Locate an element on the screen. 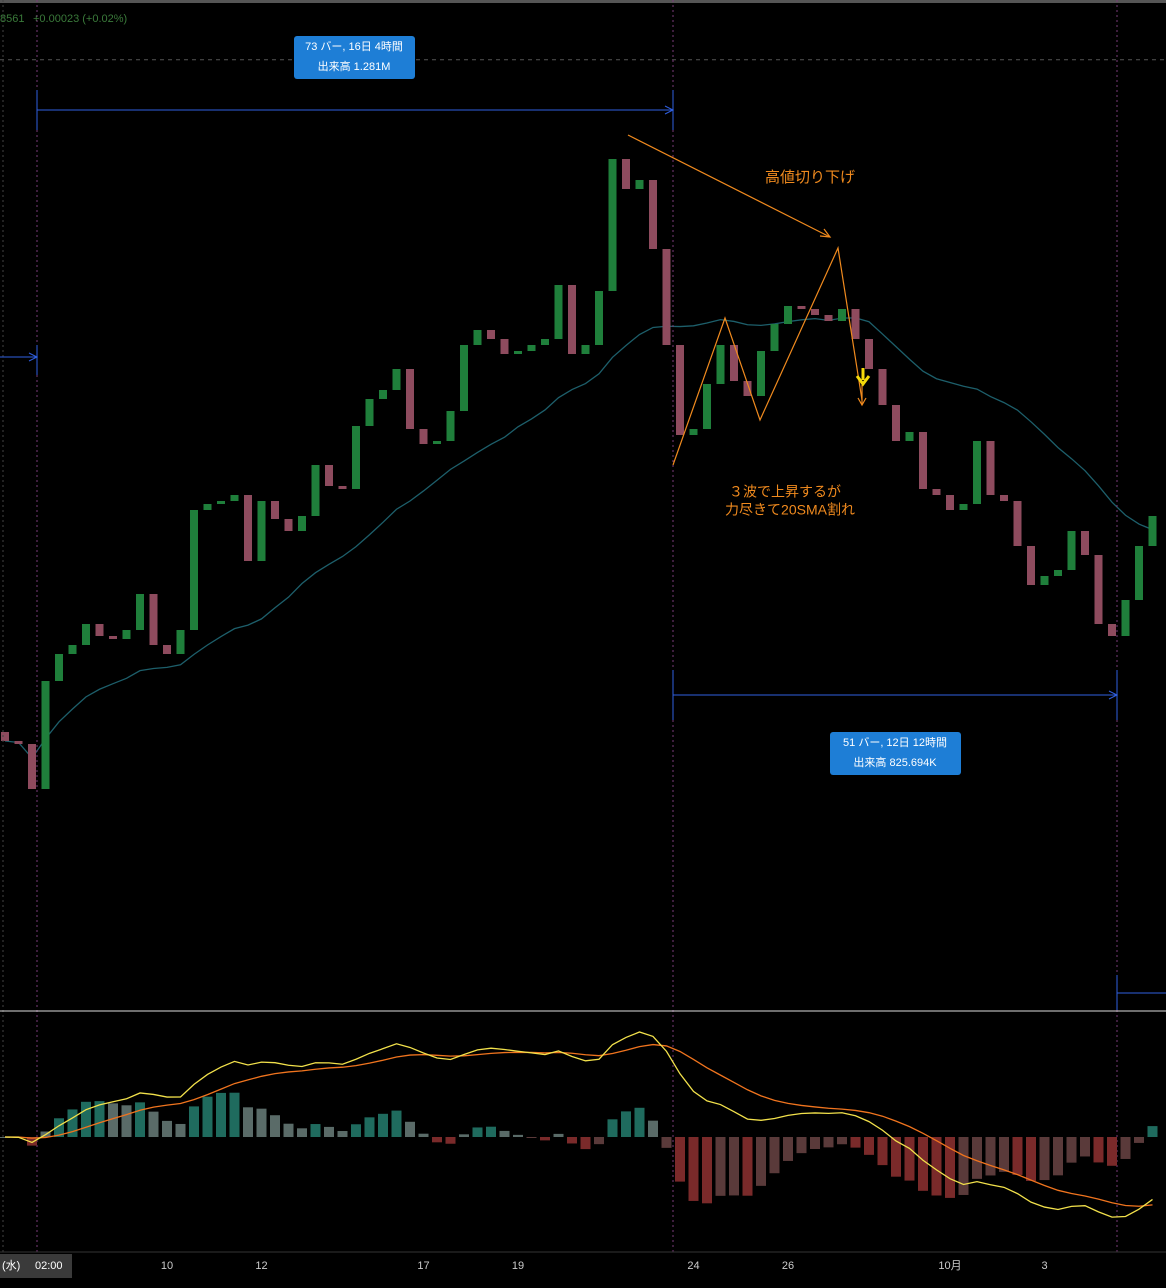 The height and width of the screenshot is (1288, 1166). x-axis is located at coordinates (583, 1270).